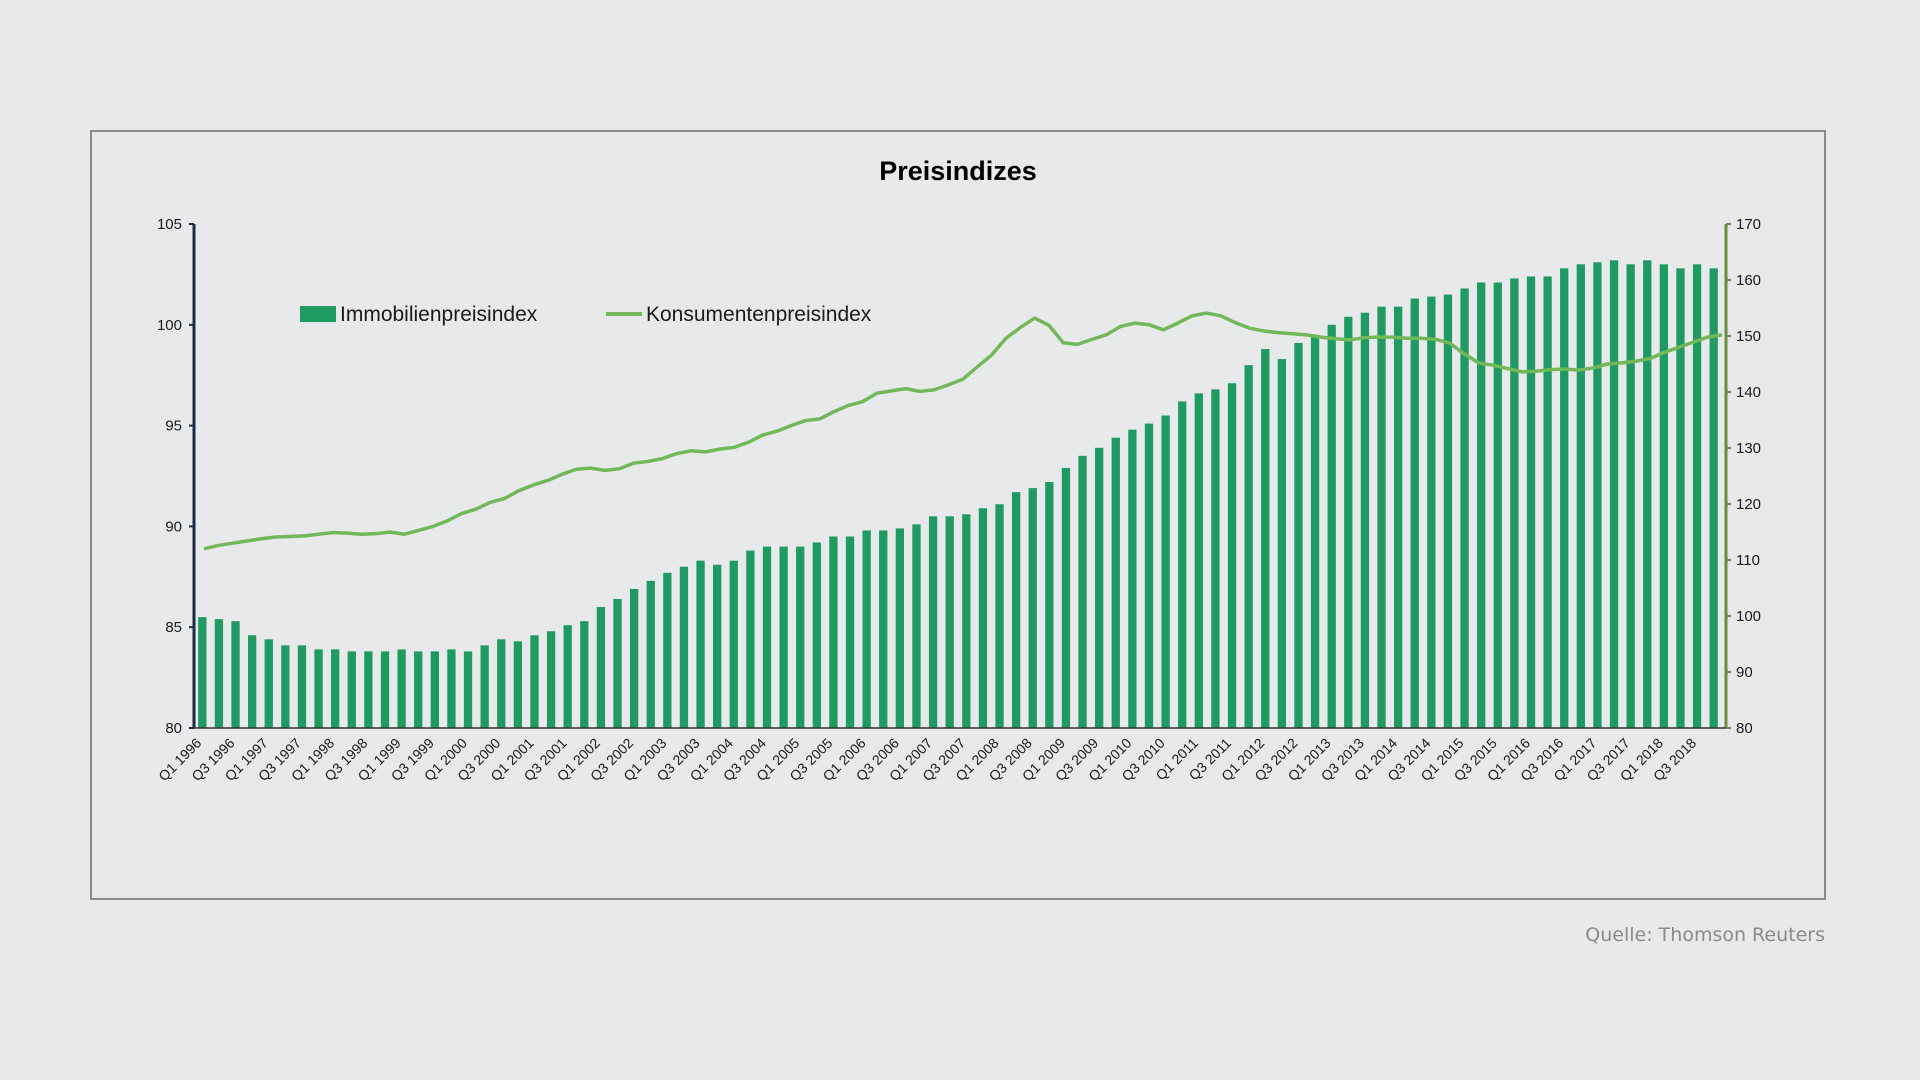  What do you see at coordinates (1748, 560) in the screenshot?
I see `right-y-tick-label: 110` at bounding box center [1748, 560].